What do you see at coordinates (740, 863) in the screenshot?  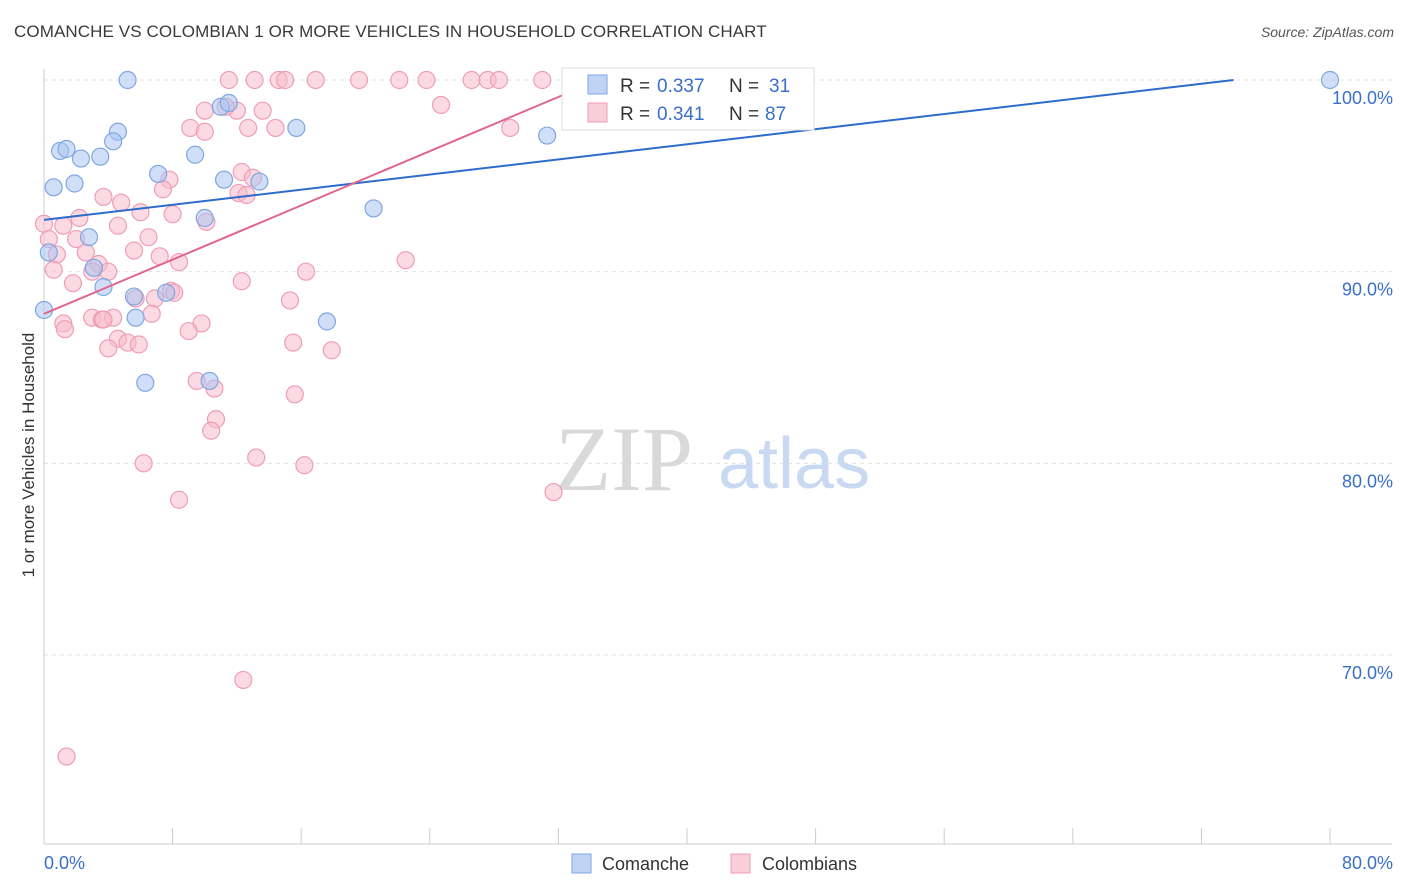 I see `legend-swatch-colombians` at bounding box center [740, 863].